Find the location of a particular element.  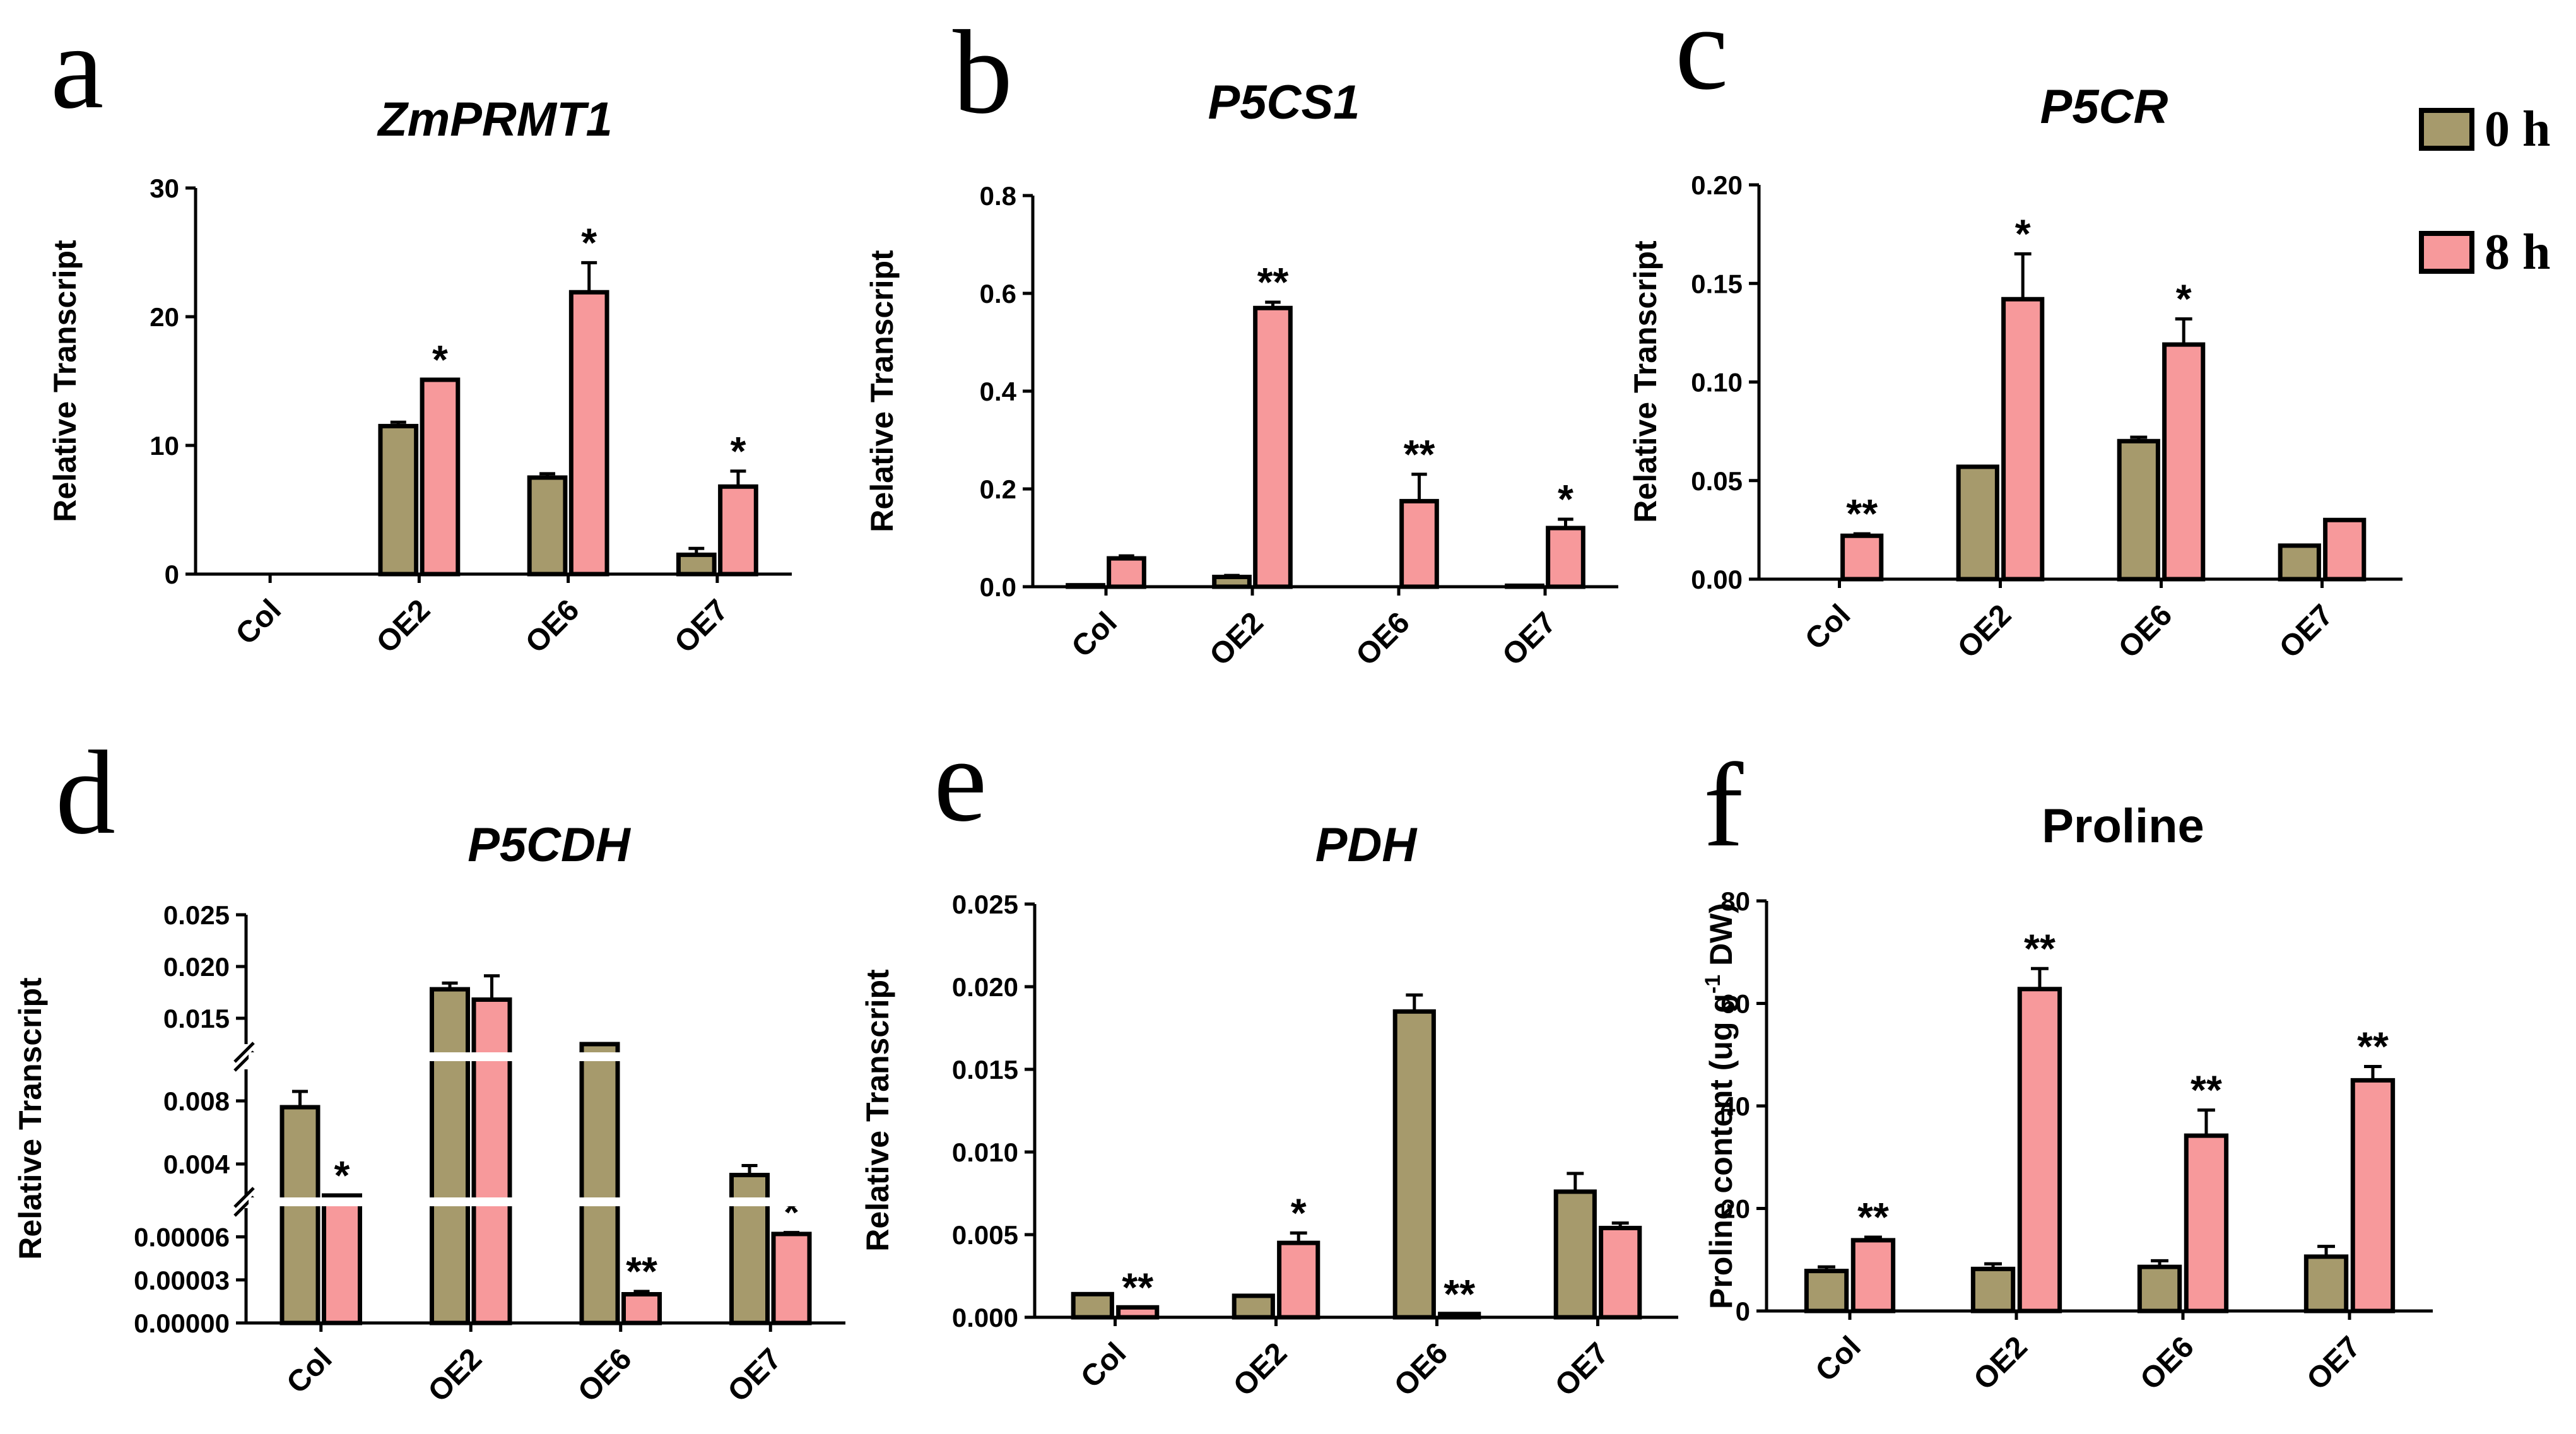

chart-title: P5CR is located at coordinates (2104, 107).